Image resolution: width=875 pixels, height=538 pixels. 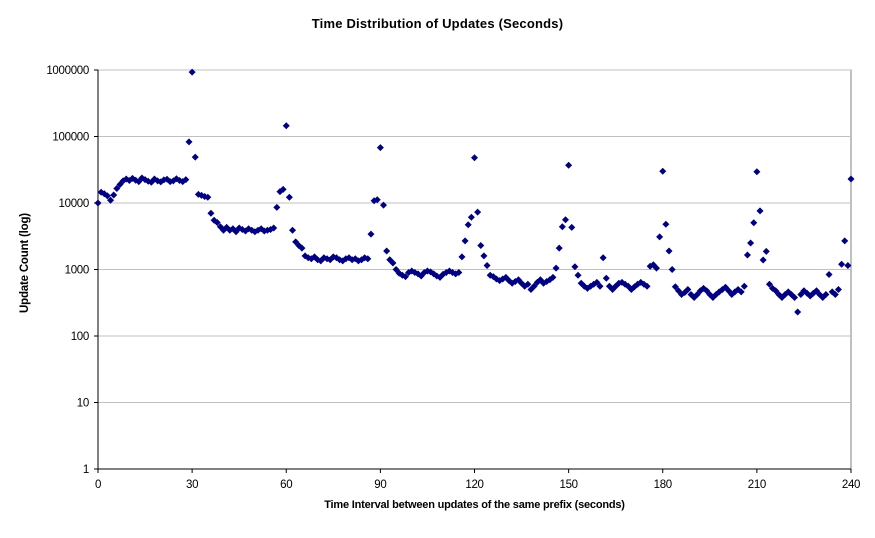 What do you see at coordinates (80, 337) in the screenshot?
I see `y-tick-label: 100` at bounding box center [80, 337].